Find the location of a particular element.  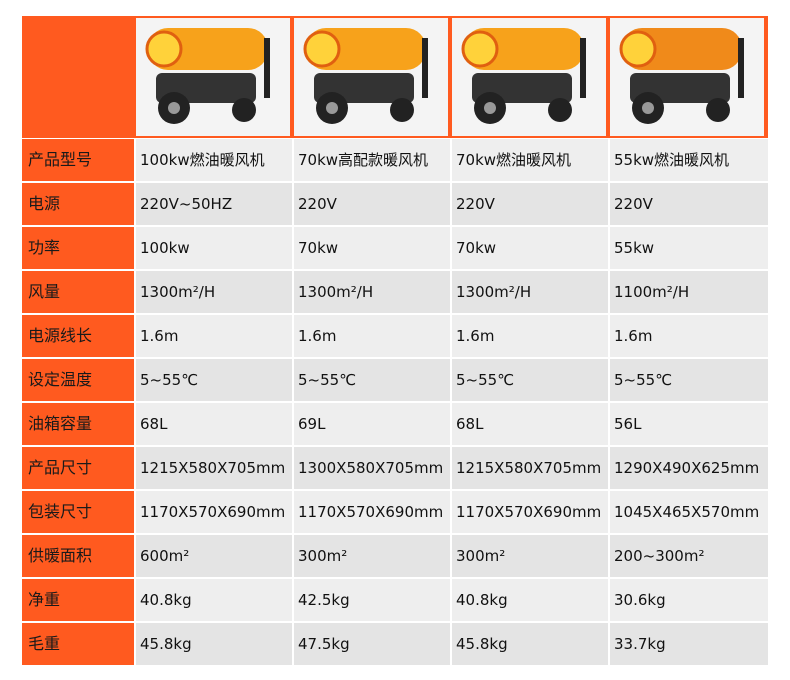

spec-value: 200~300m² is located at coordinates (689, 556).